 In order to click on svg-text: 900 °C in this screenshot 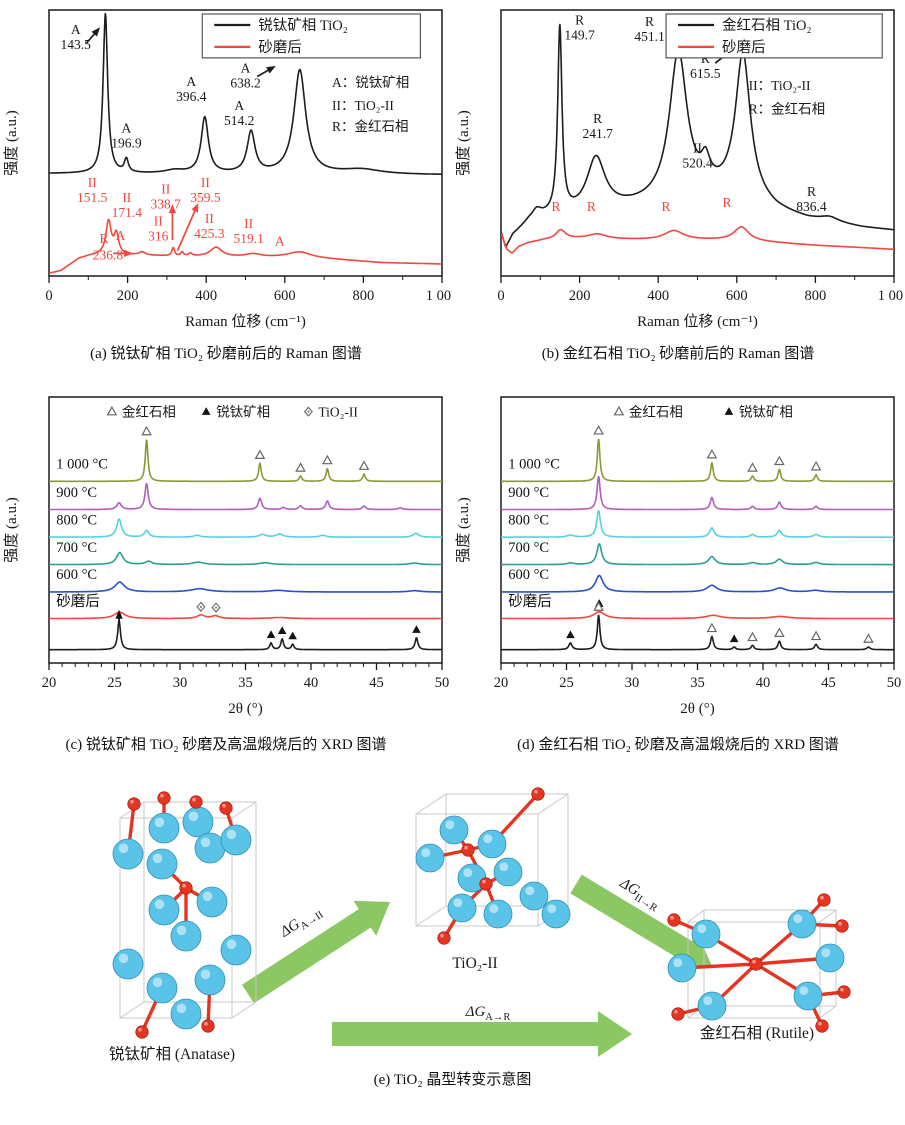, I will do `click(76, 493)`.